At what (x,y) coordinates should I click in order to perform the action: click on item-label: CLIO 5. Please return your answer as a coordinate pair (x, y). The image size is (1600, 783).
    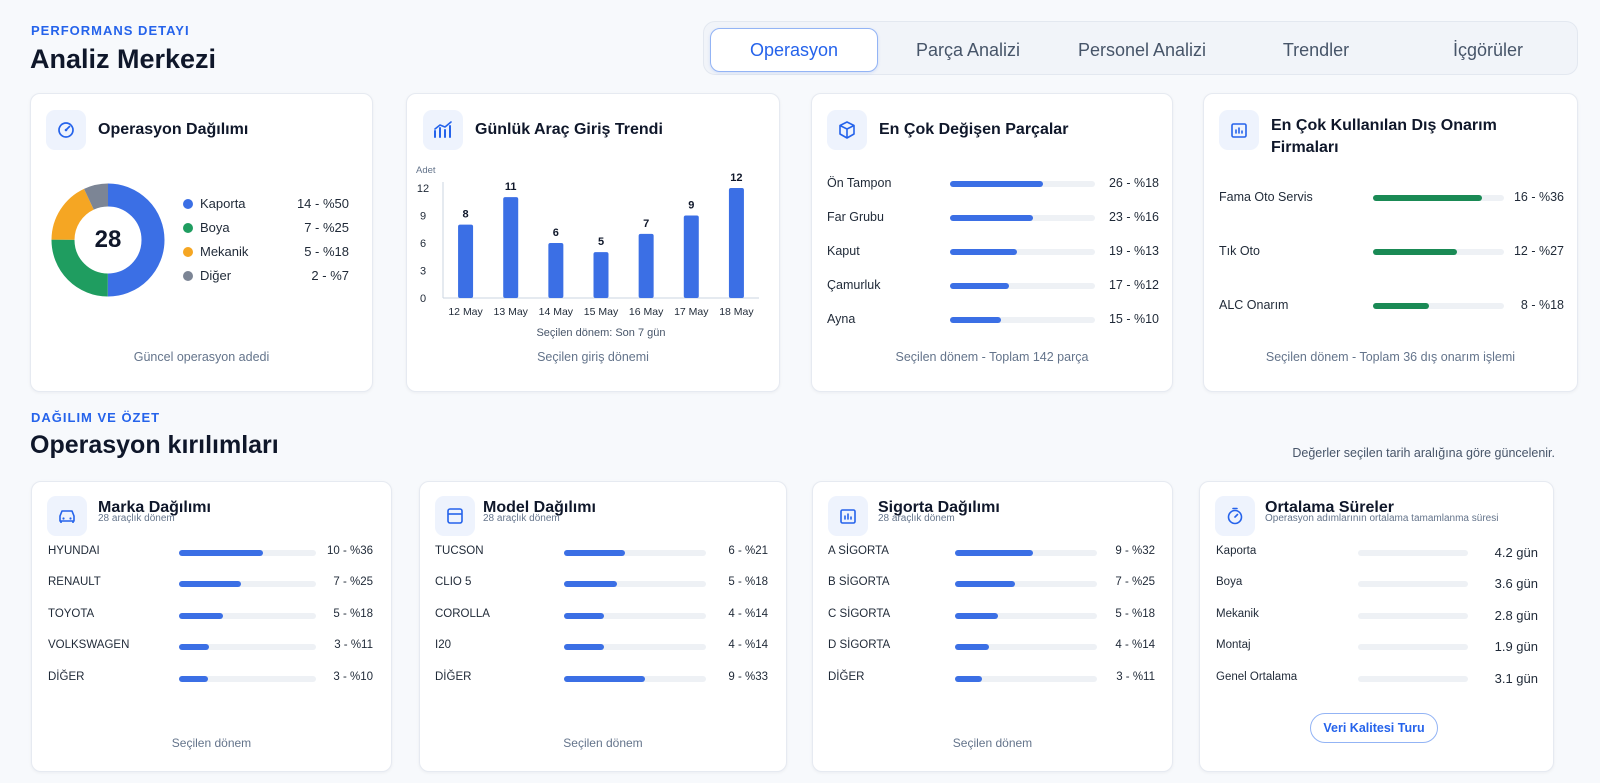
    Looking at the image, I should click on (453, 582).